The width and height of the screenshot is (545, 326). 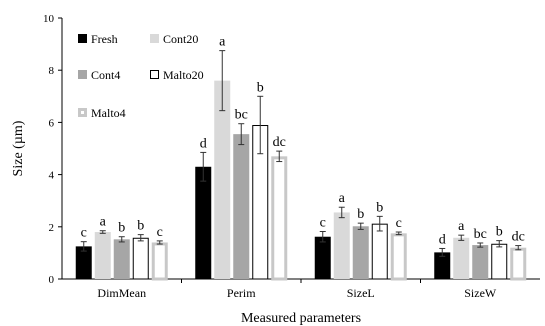 What do you see at coordinates (141, 76) in the screenshot?
I see `legend: Fresh Cont20 Cont4 Malto20 Malto4` at bounding box center [141, 76].